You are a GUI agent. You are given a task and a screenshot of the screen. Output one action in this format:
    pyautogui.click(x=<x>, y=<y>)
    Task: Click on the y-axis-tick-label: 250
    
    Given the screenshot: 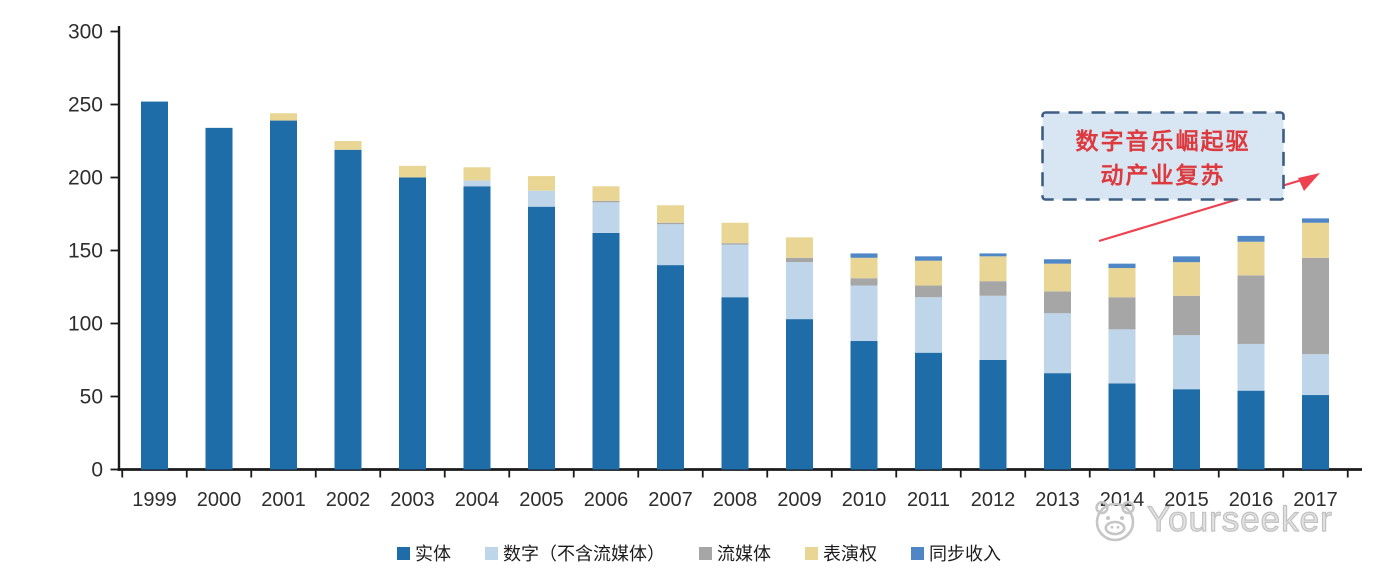 What is the action you would take?
    pyautogui.click(x=85, y=105)
    